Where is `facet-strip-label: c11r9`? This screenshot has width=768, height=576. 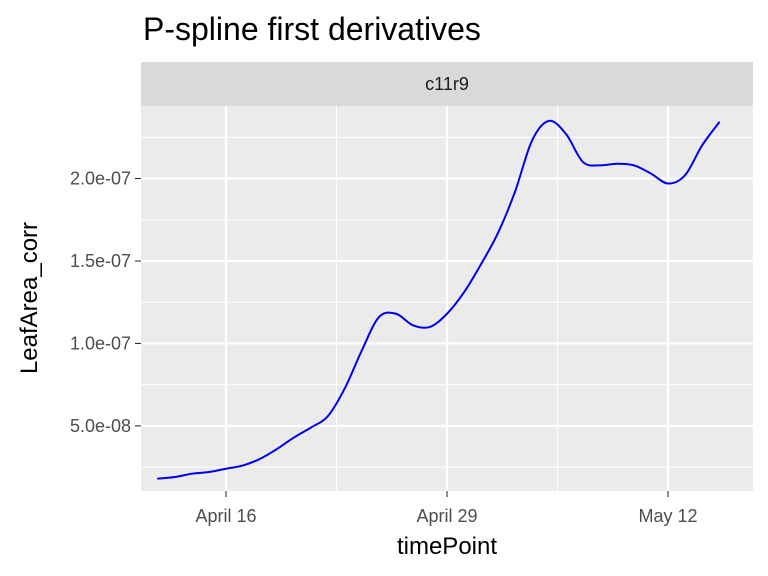
facet-strip-label: c11r9 is located at coordinates (447, 84).